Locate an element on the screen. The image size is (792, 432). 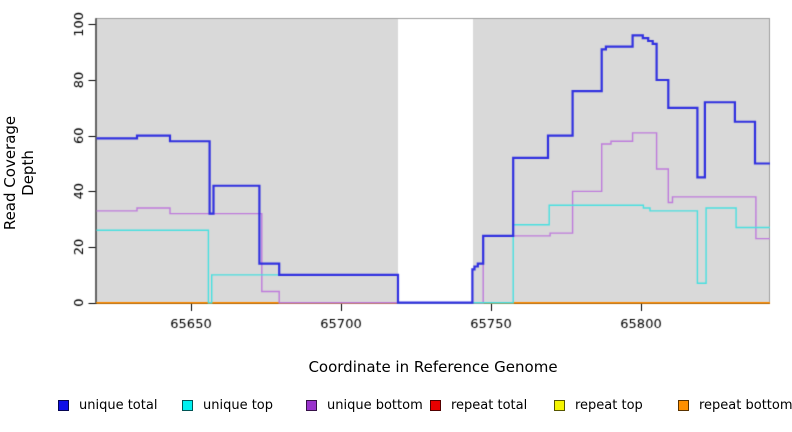
legend-item-repeat-top: repeat top is located at coordinates (598, 405).